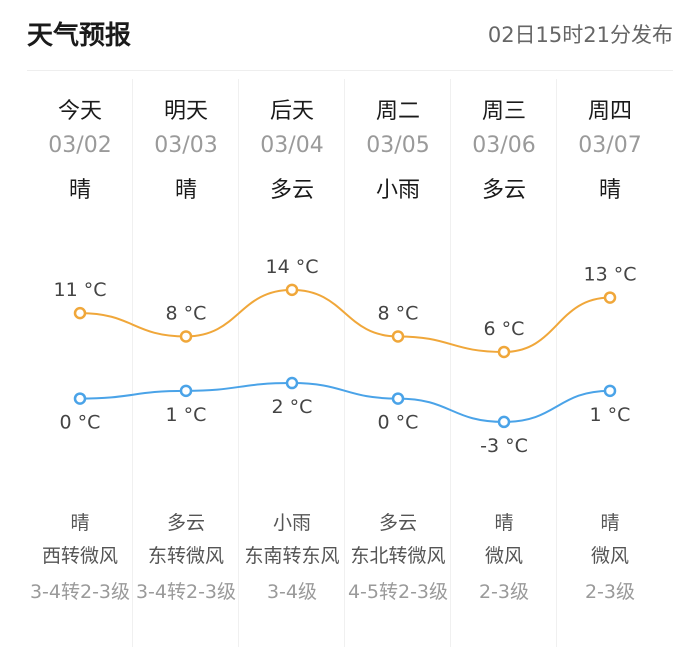 The height and width of the screenshot is (657, 700). I want to click on high-temp-label: 14 °C, so click(292, 267).